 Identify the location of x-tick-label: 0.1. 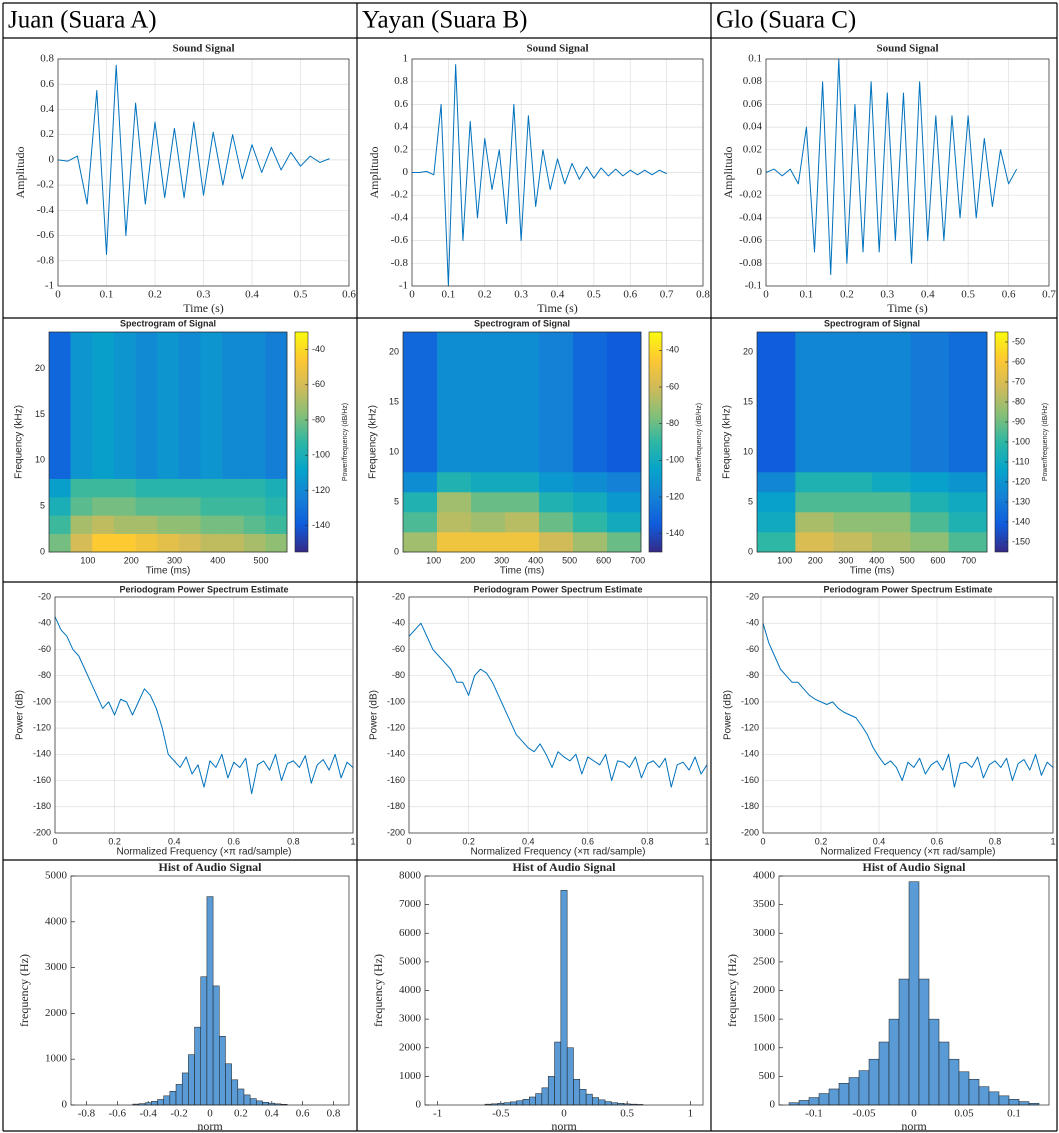
(449, 295).